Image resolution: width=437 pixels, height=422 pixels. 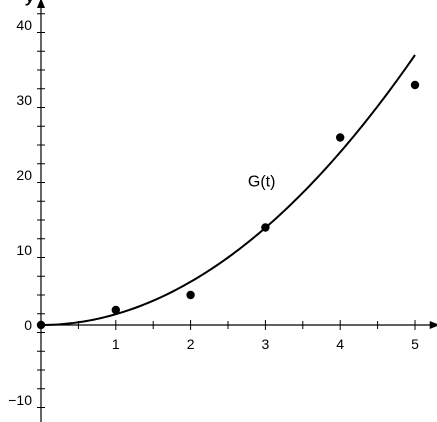 What do you see at coordinates (24, 175) in the screenshot?
I see `y-tick-label: 20` at bounding box center [24, 175].